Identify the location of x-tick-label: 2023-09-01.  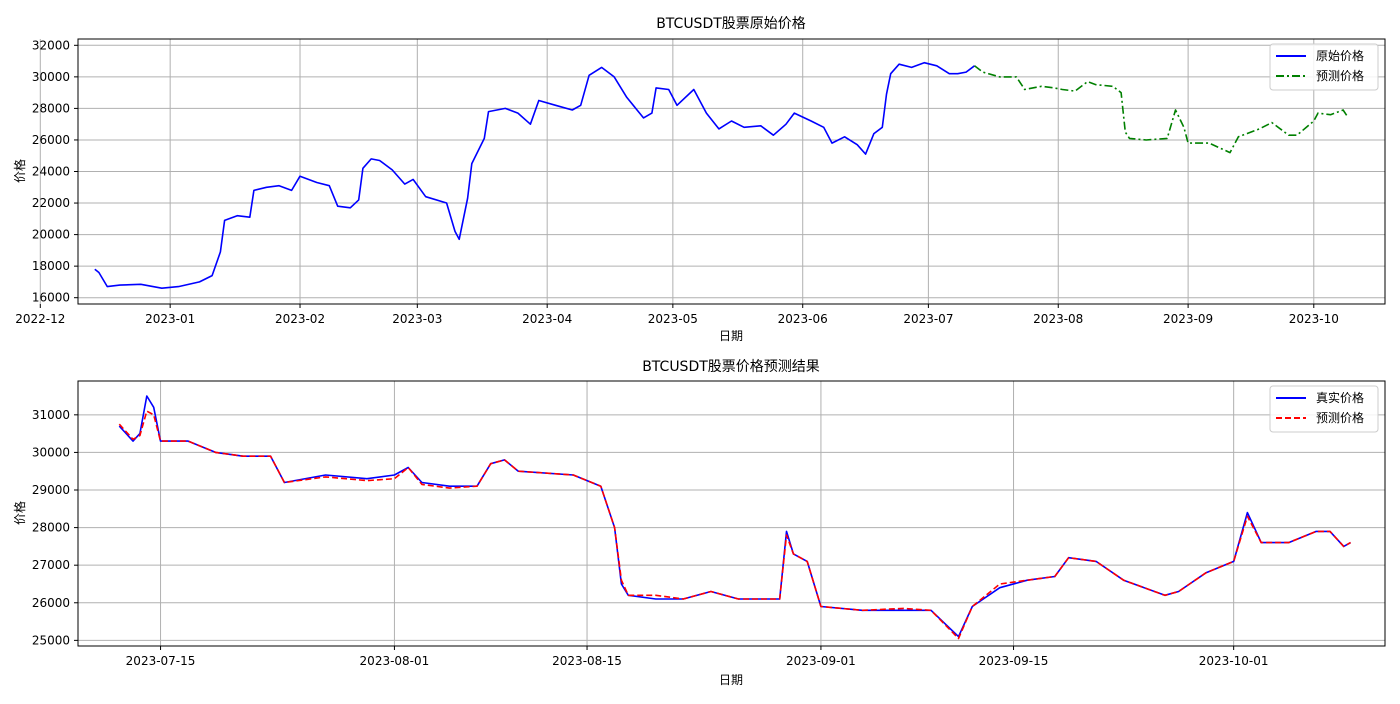
(821, 661).